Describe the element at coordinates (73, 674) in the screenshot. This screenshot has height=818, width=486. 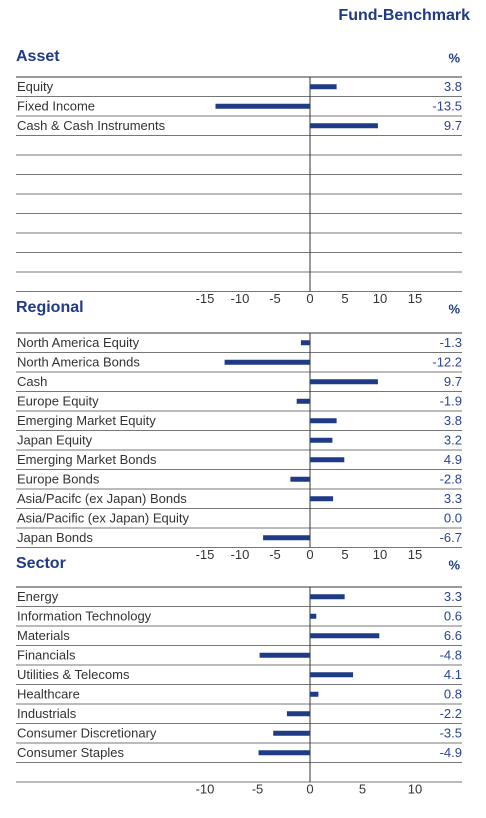
I see `category-label: Utilities & Telecoms` at that location.